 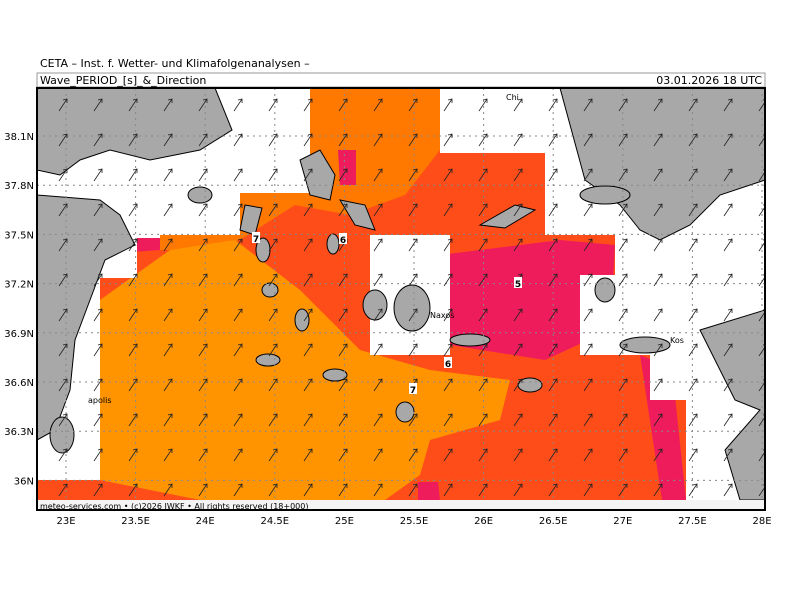 I want to click on contour-label: 6, so click(x=448, y=365).